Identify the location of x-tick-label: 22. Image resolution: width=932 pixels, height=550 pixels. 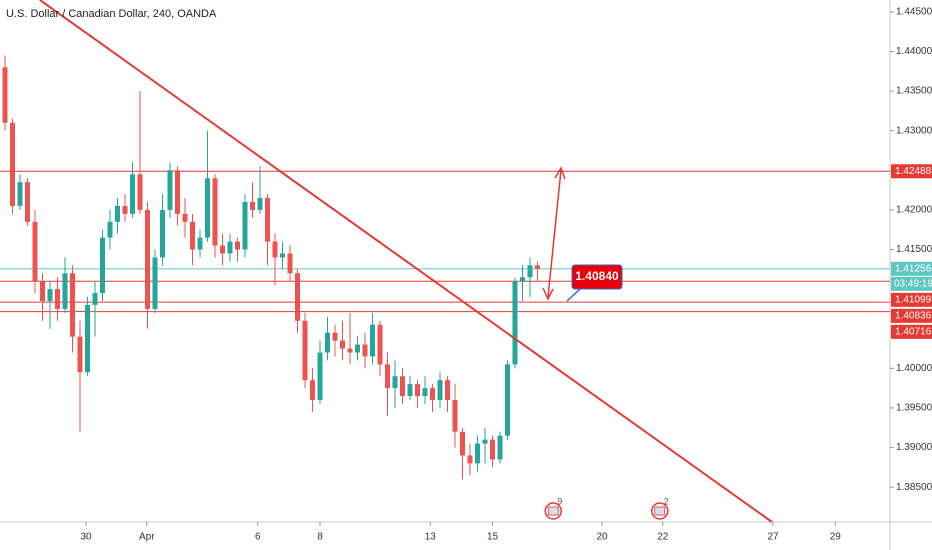
(663, 537).